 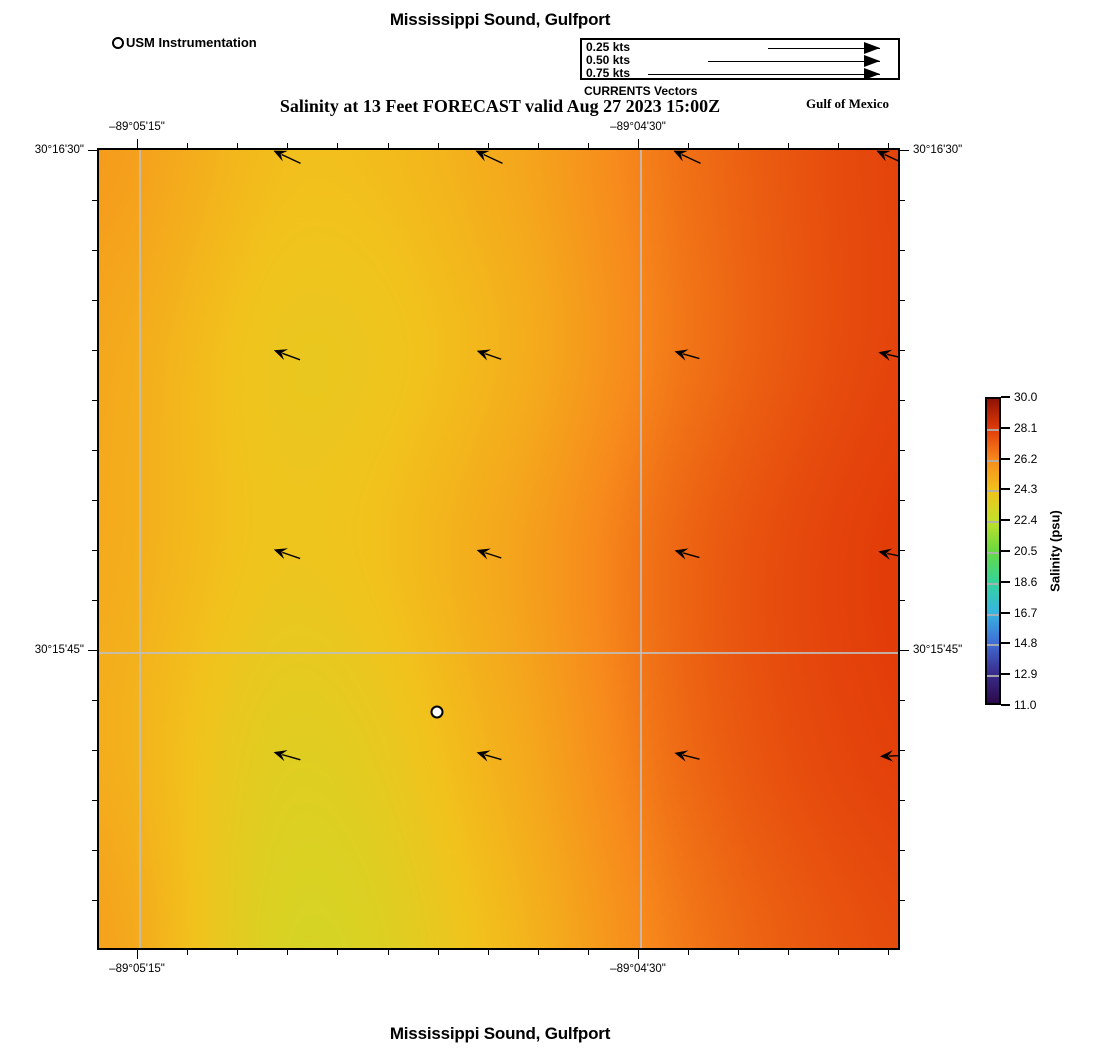 What do you see at coordinates (1025, 705) in the screenshot?
I see `colorbar-tick-label: 11.0` at bounding box center [1025, 705].